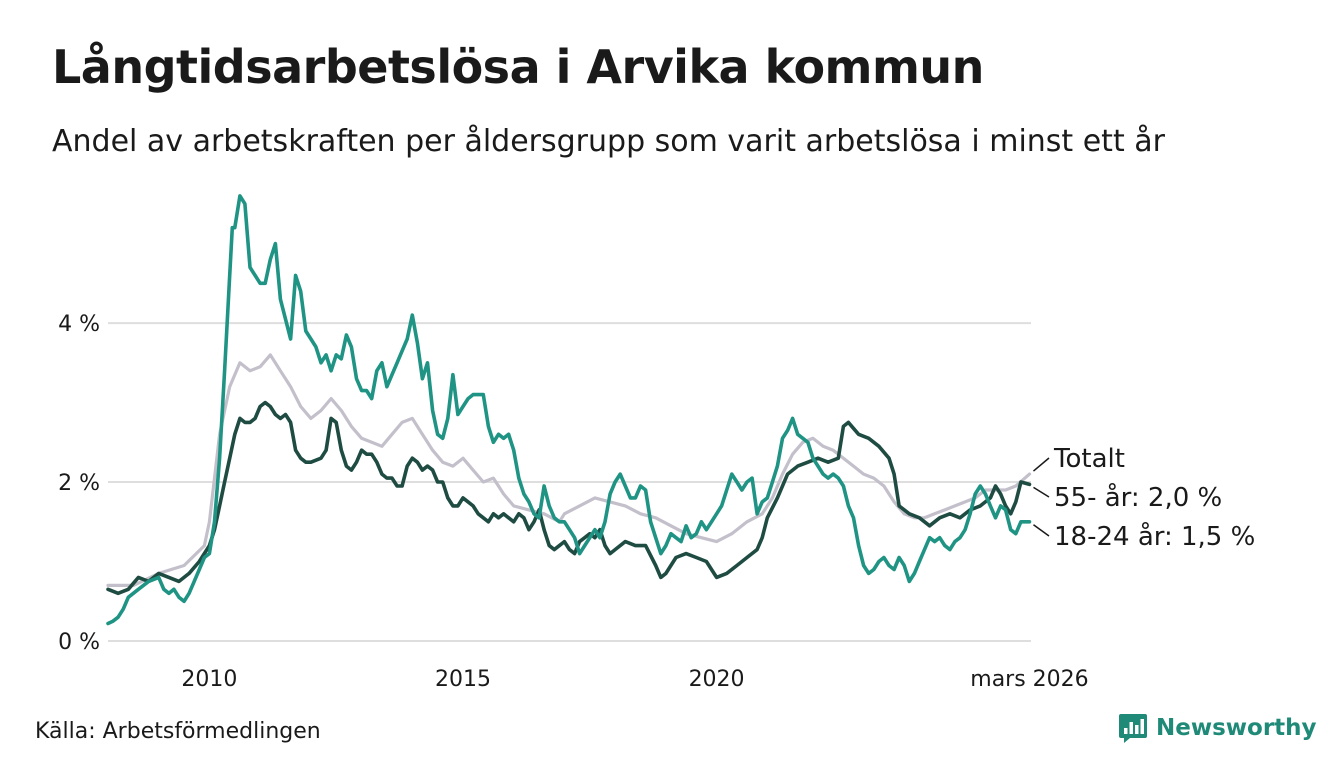  I want to click on y-axis: 0 % 2 % 4 %, so click(79, 483).